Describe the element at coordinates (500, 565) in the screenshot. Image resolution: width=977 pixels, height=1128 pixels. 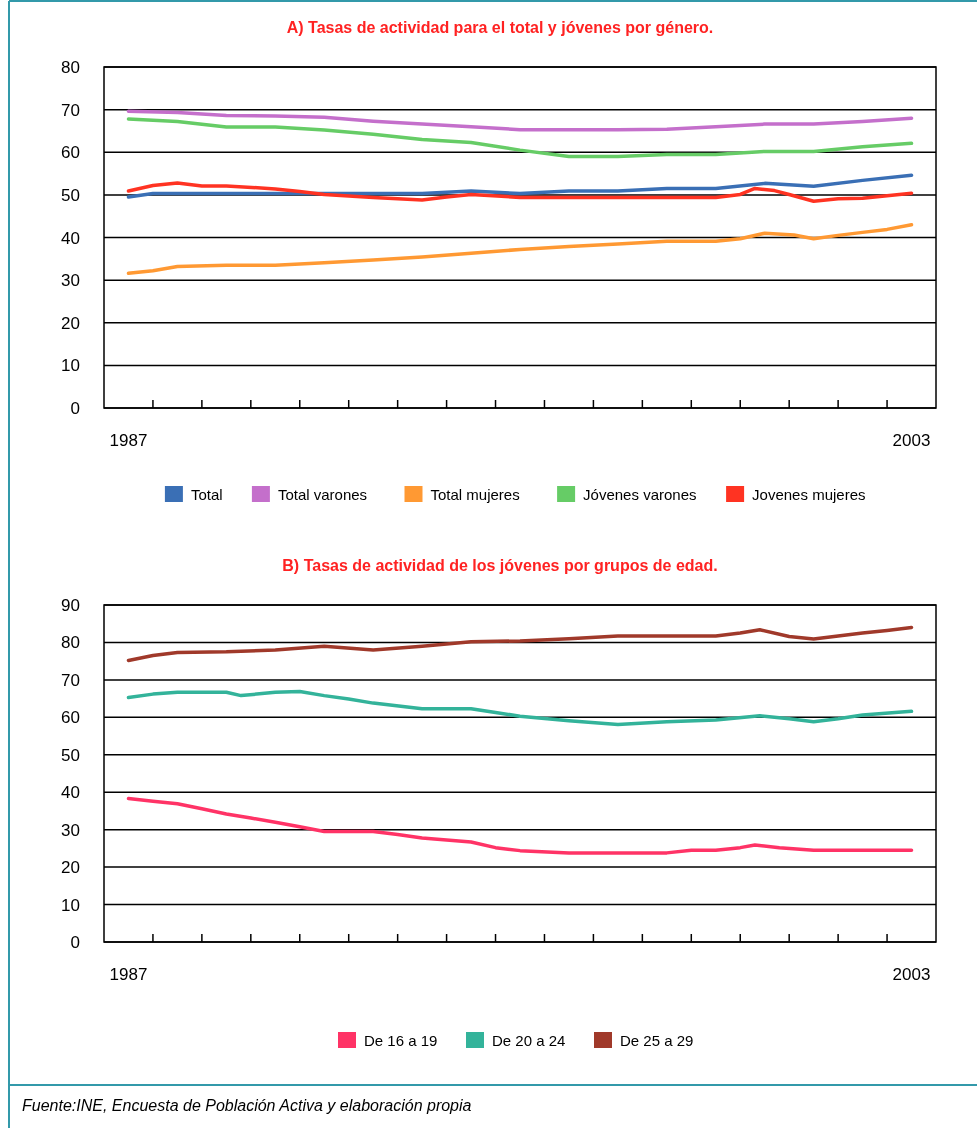
I see `chart-title: B) Tasas de actividad de los jóvenes por grupos de edad.` at that location.